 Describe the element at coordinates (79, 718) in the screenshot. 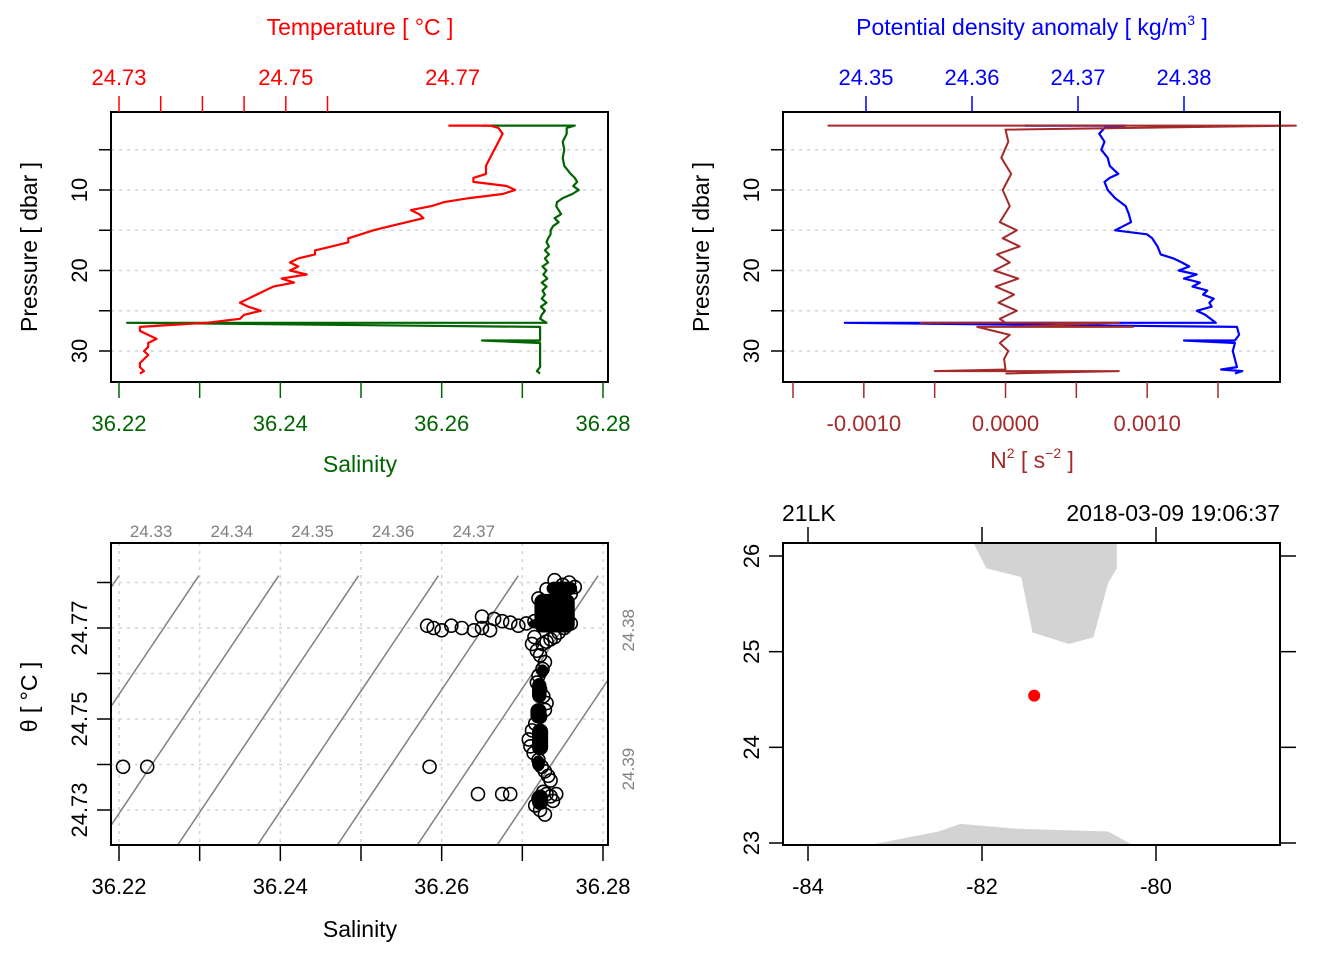

I see `y-tick-label: 24.75` at that location.